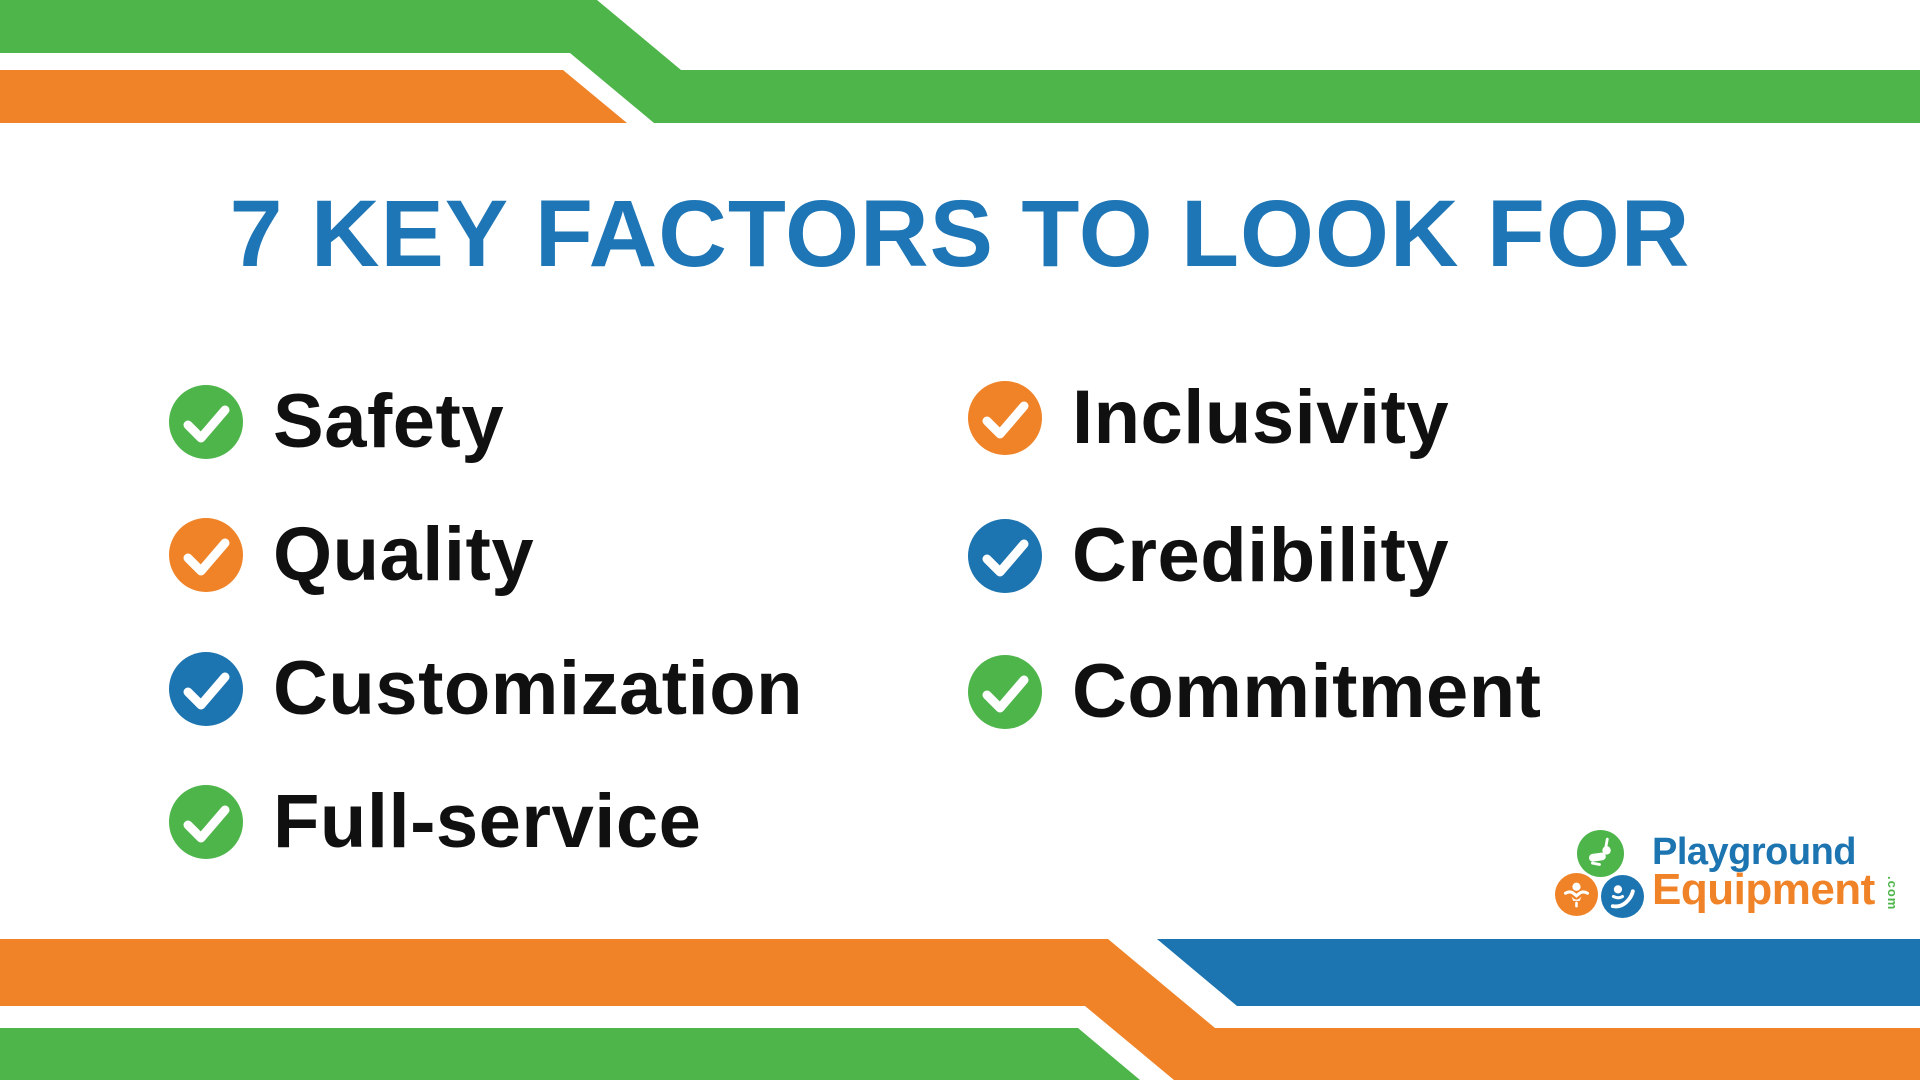 This screenshot has height=1080, width=1920. Describe the element at coordinates (404, 554) in the screenshot. I see `checklist-label: Quality` at that location.